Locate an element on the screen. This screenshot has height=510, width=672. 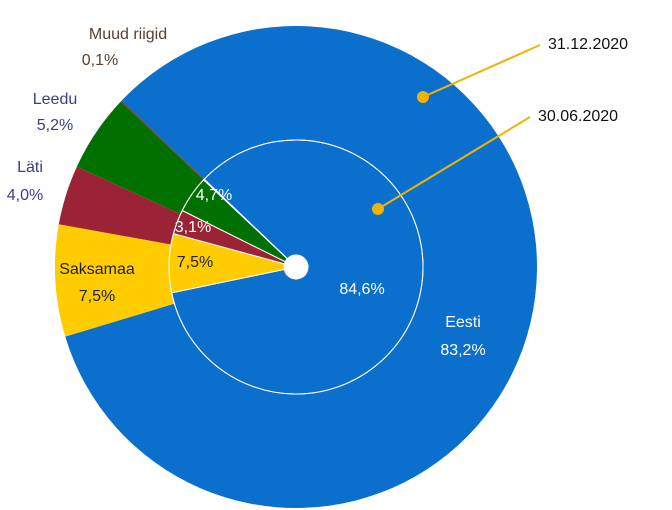
category-label: Leedu is located at coordinates (55, 99).